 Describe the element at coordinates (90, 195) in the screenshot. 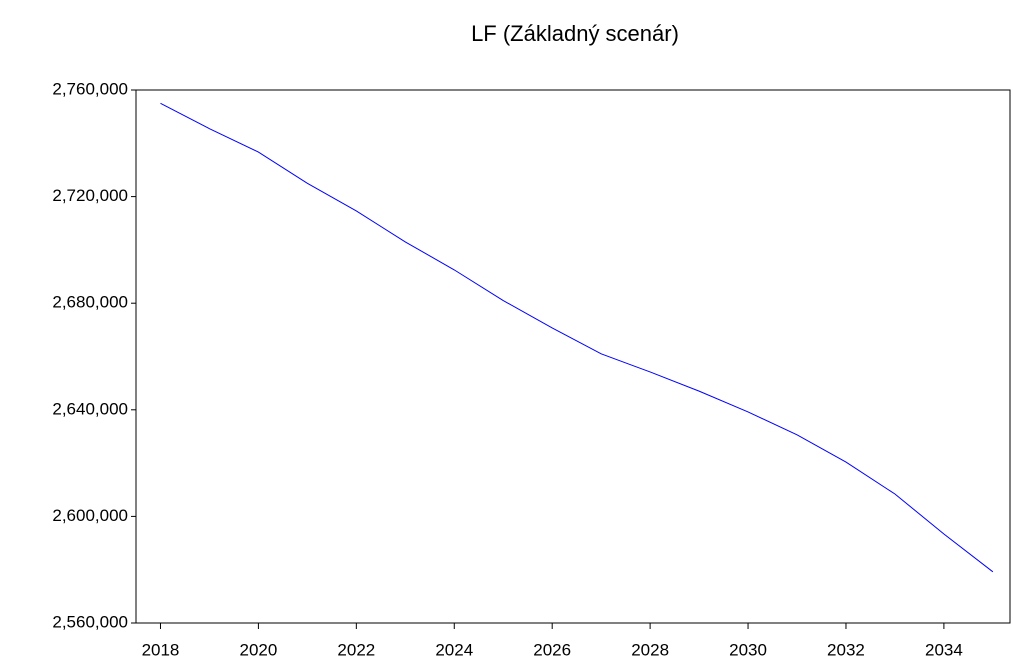

I see `y-tick-label: 2,720,000` at that location.